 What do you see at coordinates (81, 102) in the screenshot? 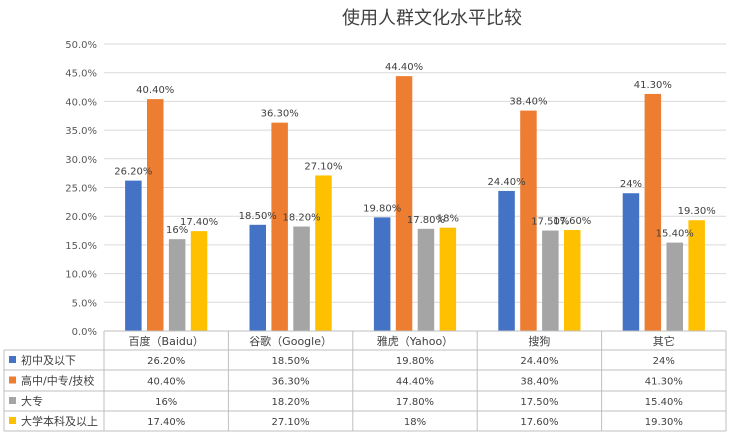
I see `y-tick-label: 40.0%` at bounding box center [81, 102].